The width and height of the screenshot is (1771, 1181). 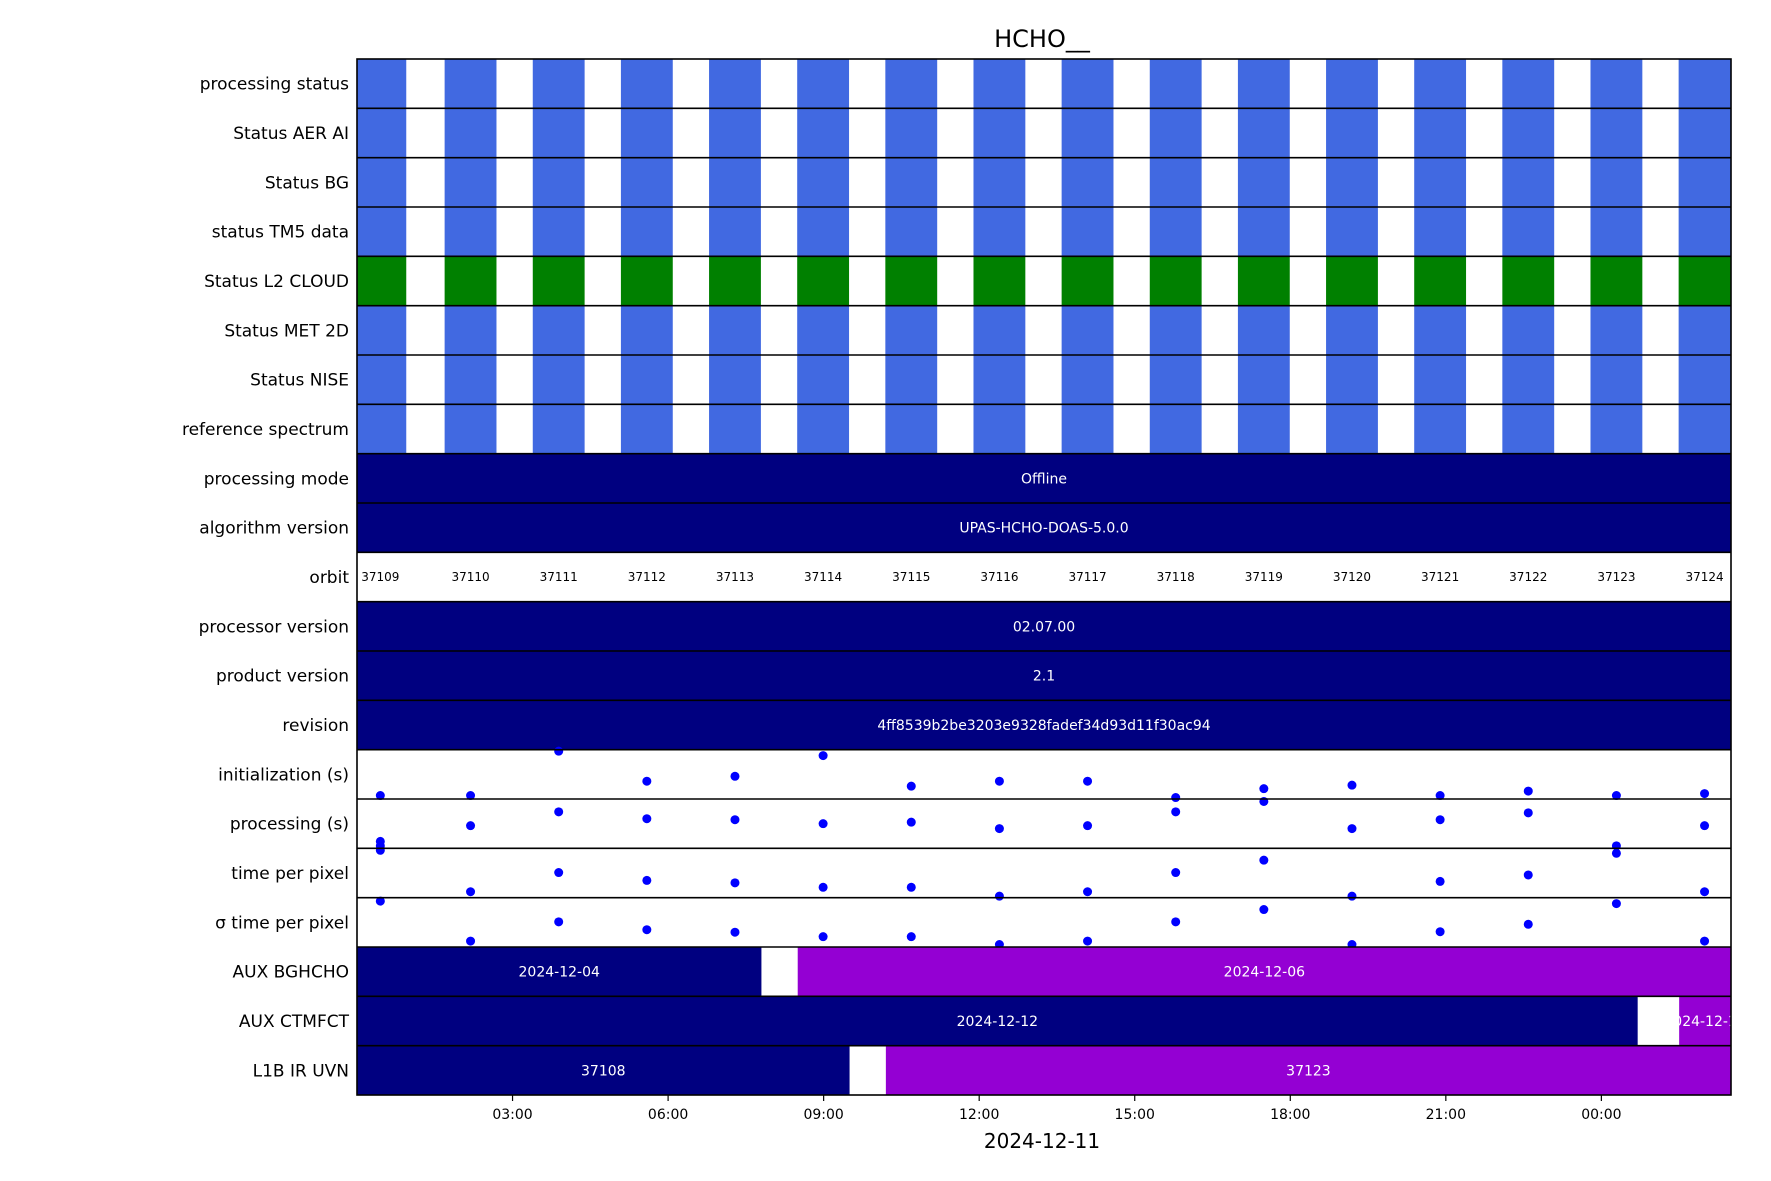 What do you see at coordinates (274, 627) in the screenshot?
I see `row-label: processor version` at bounding box center [274, 627].